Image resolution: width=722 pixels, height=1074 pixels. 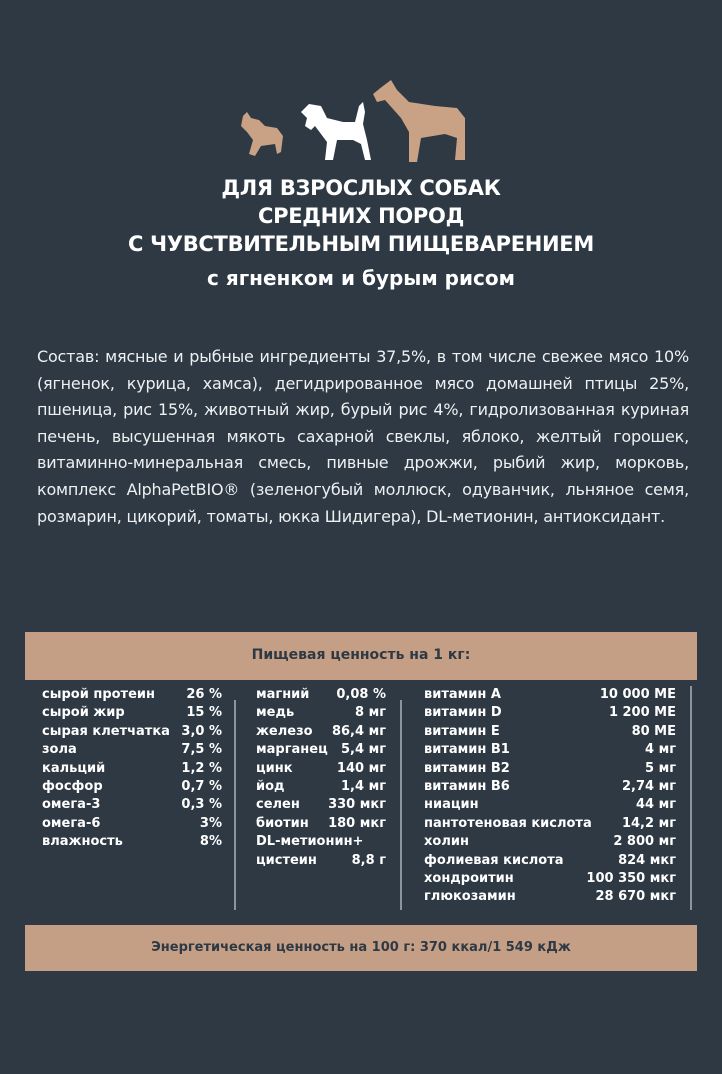 I want to click on nutrient-value: 0,3 %, so click(x=201, y=805).